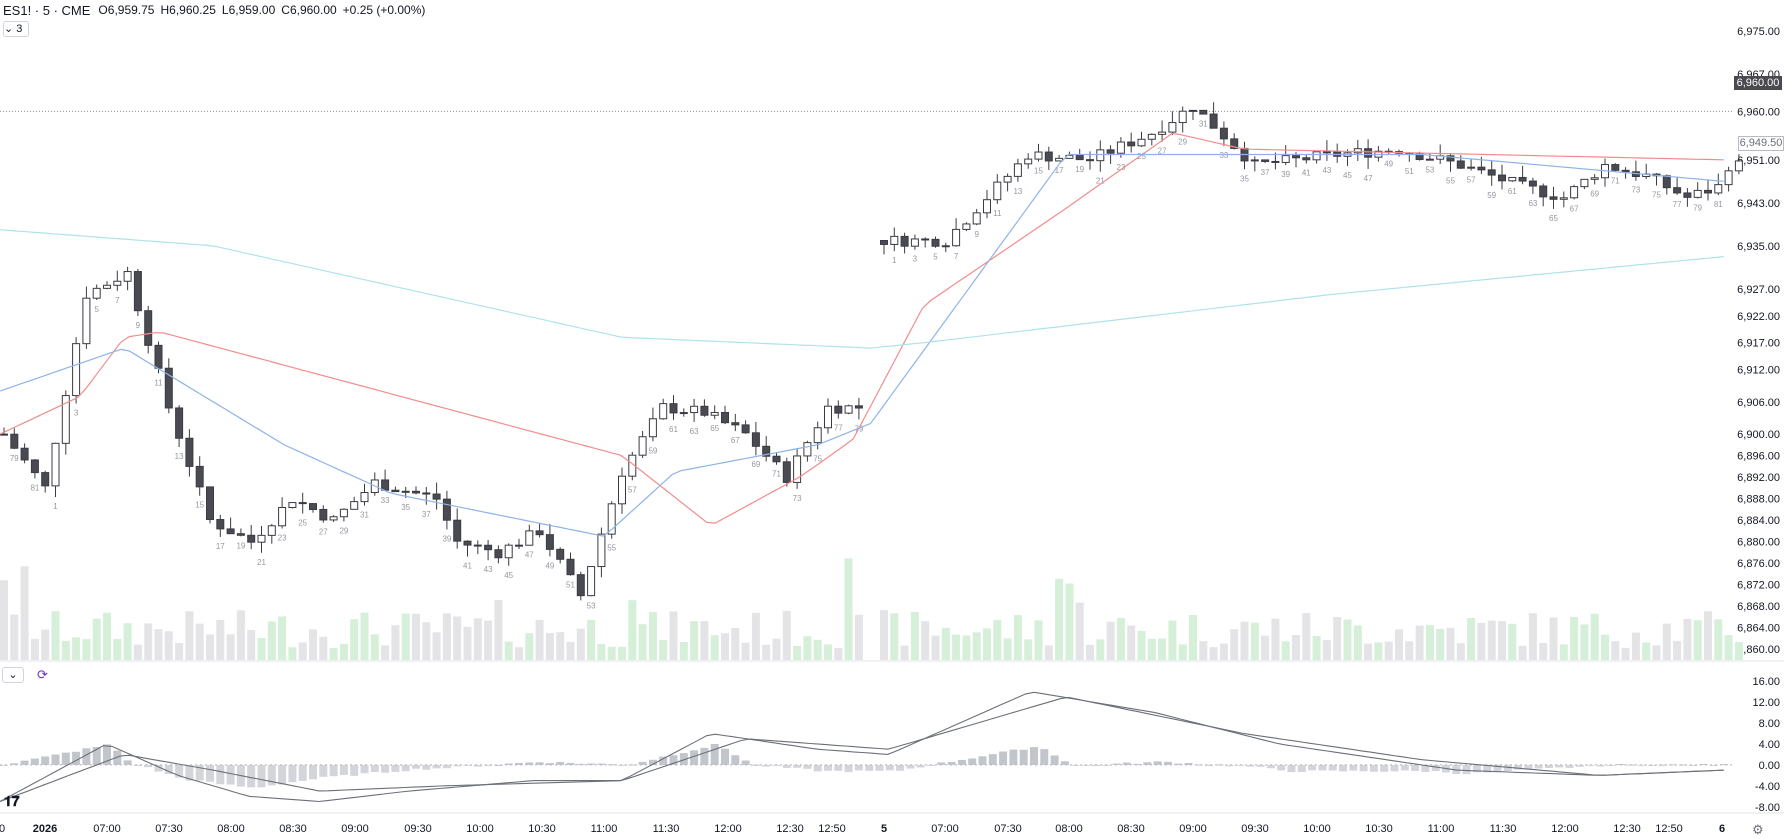 The image size is (1784, 839). What do you see at coordinates (19, 29) in the screenshot?
I see `indicator-count: 3` at bounding box center [19, 29].